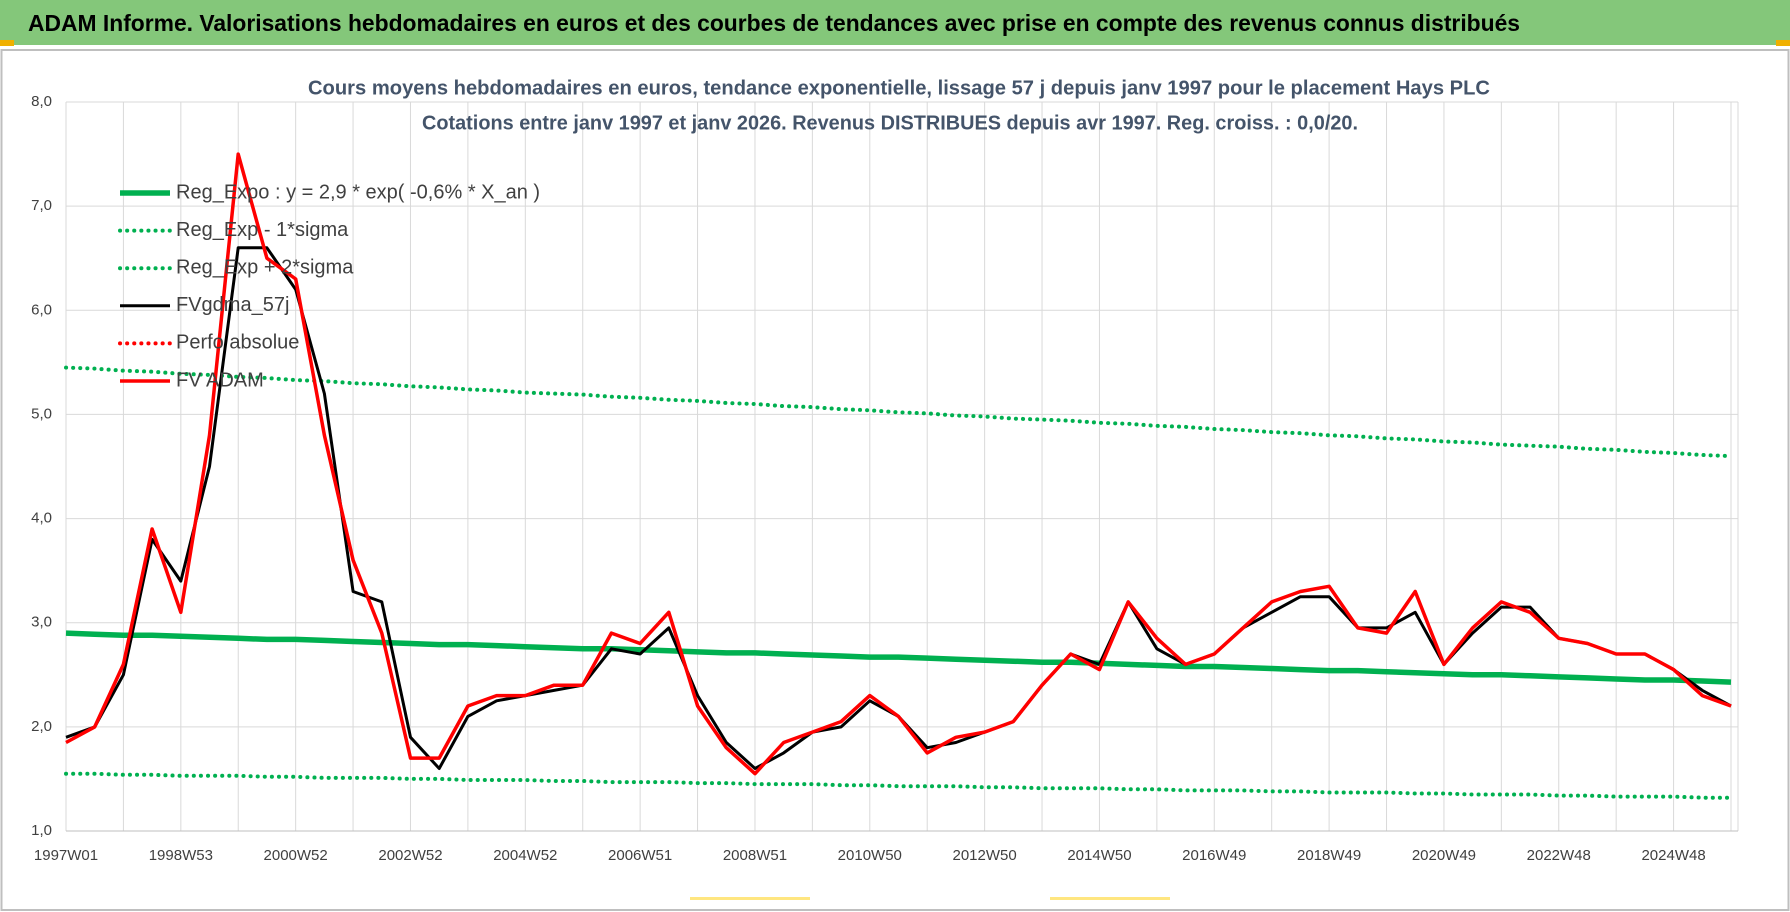 The height and width of the screenshot is (912, 1790). I want to click on x-tick-label: 2006W51, so click(640, 855).